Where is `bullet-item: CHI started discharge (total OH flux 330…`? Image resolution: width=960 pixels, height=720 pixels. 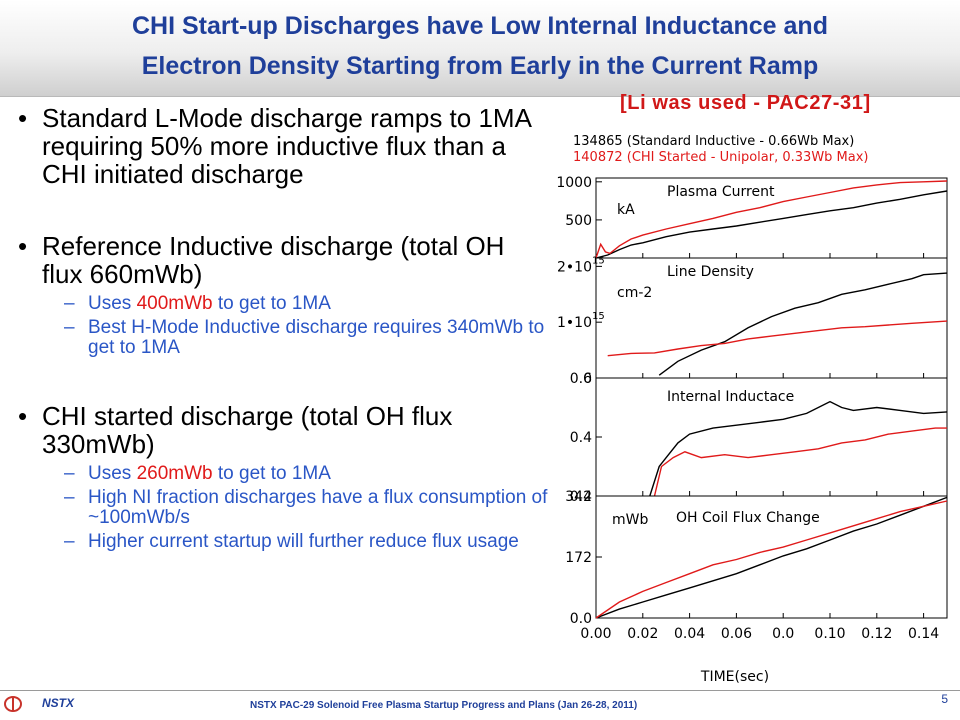 bullet-item: CHI started discharge (total OH flux 330… is located at coordinates (283, 477).